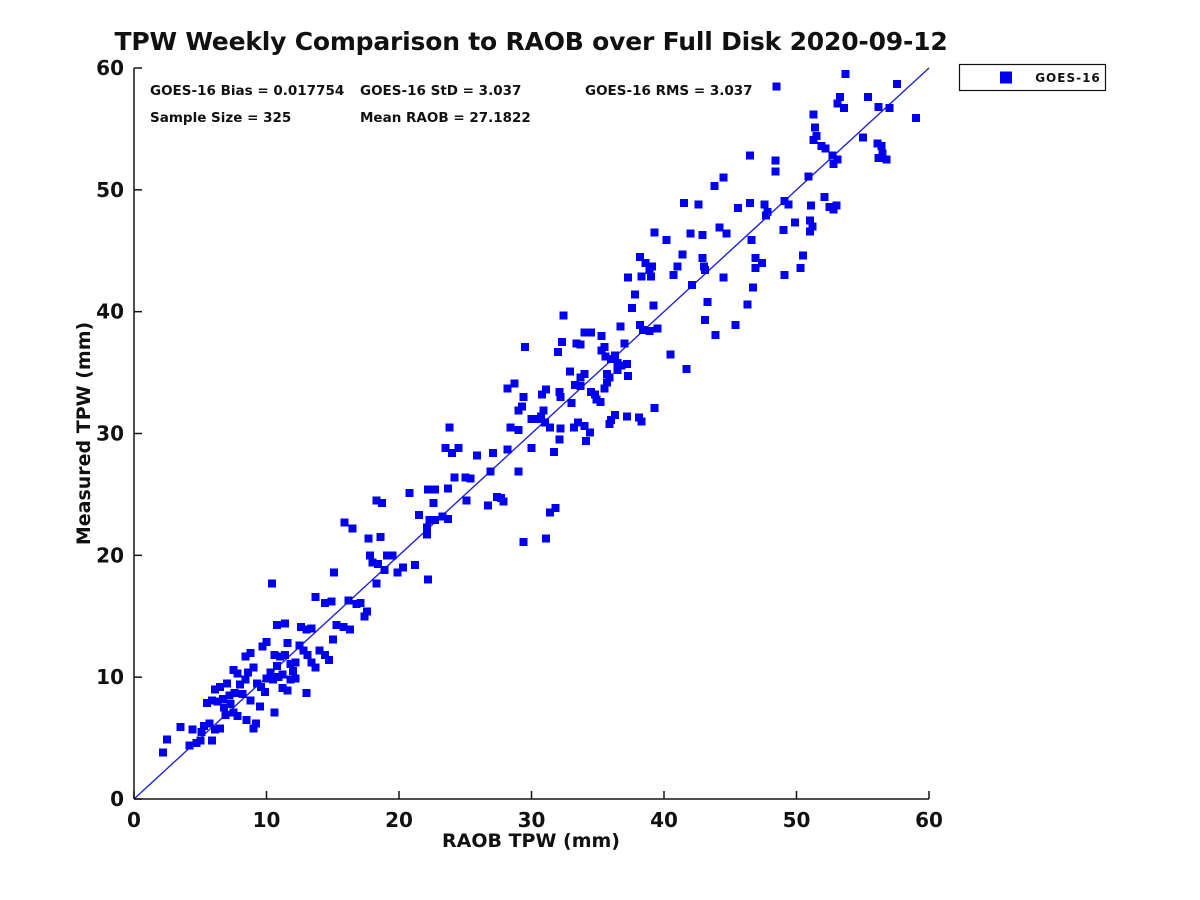  Describe the element at coordinates (117, 799) in the screenshot. I see `y-tick-label: 0` at that location.